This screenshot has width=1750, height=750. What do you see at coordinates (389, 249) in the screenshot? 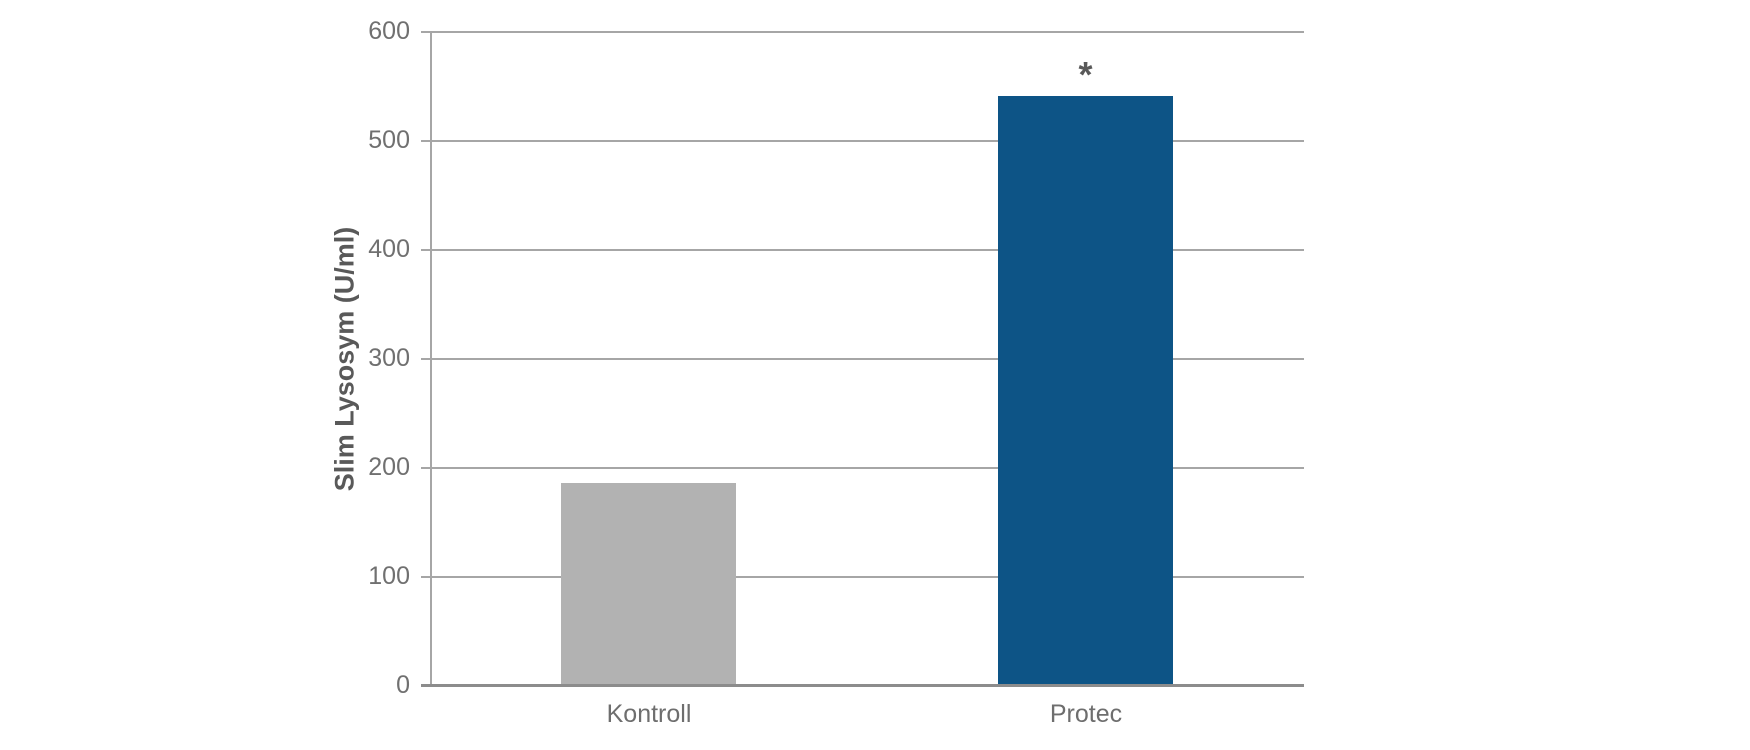
I see `y-tick-label-400: 400` at bounding box center [389, 249].